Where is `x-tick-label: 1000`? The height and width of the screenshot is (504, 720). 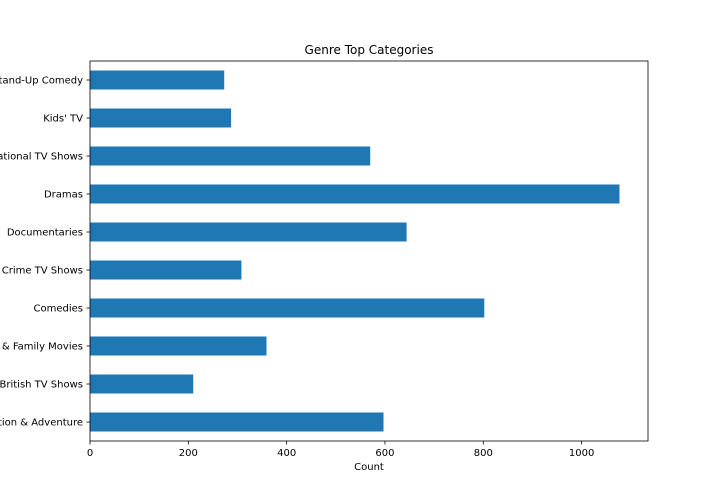
x-tick-label: 1000 is located at coordinates (581, 453).